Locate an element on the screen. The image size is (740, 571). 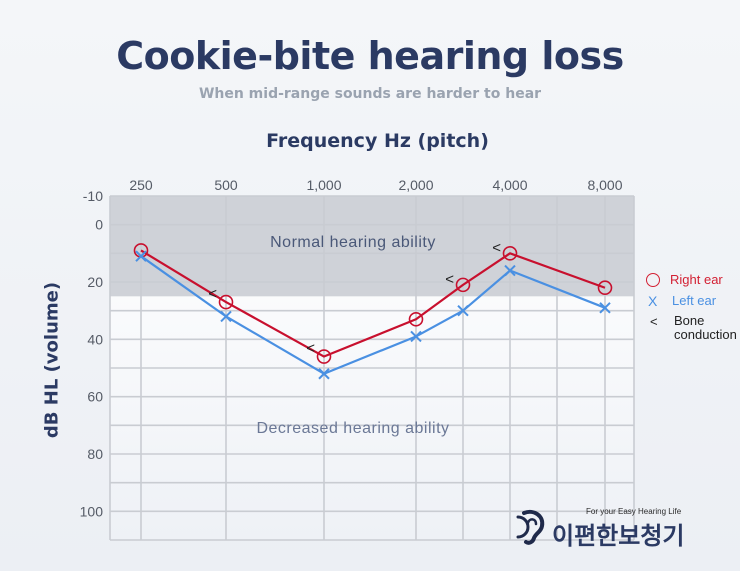
legend-item-left-ear: X Left ear is located at coordinates (693, 303).